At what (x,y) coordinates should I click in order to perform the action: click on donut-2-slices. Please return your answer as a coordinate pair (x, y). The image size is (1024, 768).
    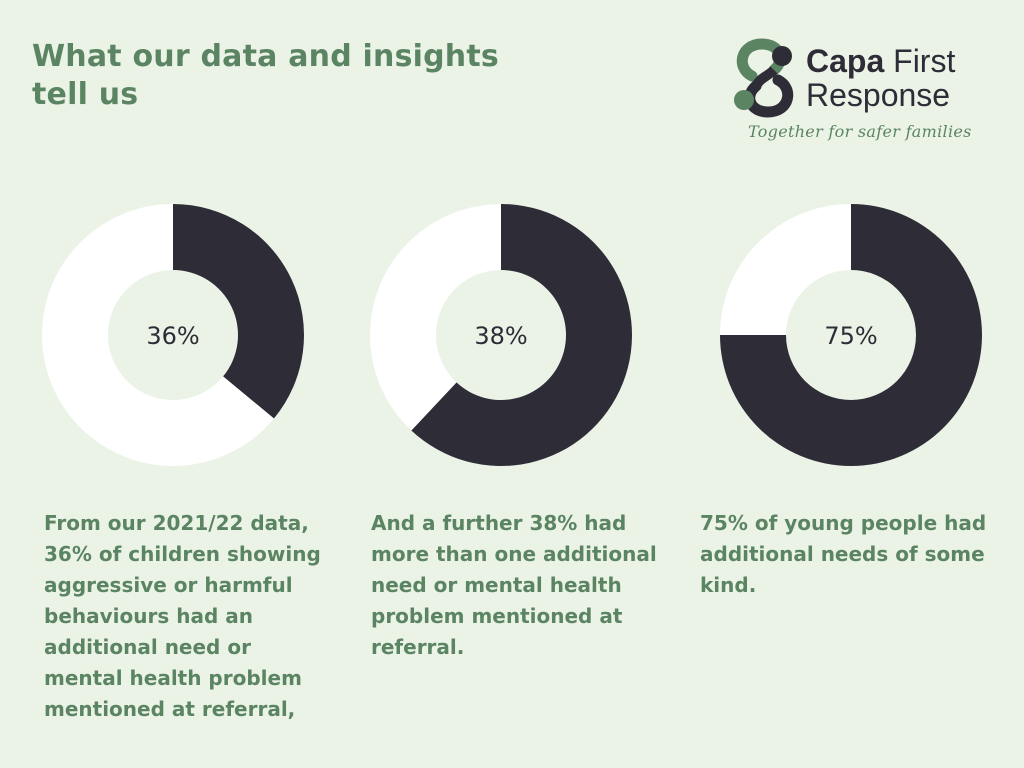
    Looking at the image, I should click on (501, 335).